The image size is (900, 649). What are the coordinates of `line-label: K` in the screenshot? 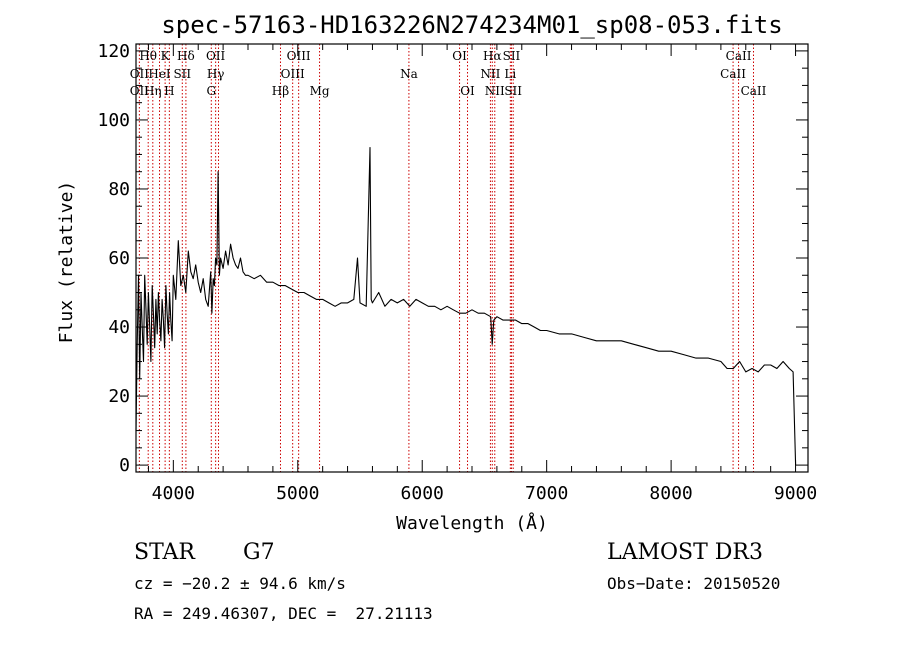 It's located at (166, 56).